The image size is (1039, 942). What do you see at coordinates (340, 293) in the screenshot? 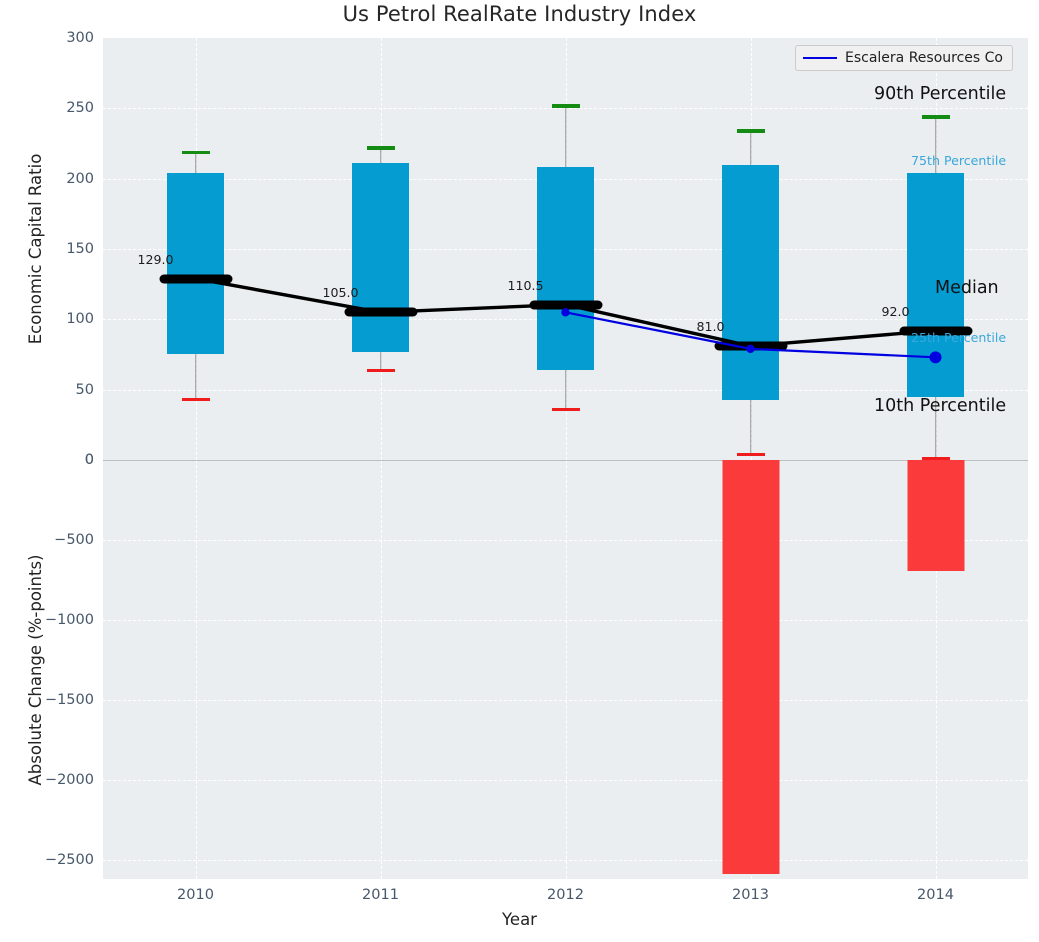
I see `median-value-label: 105.0` at bounding box center [340, 293].